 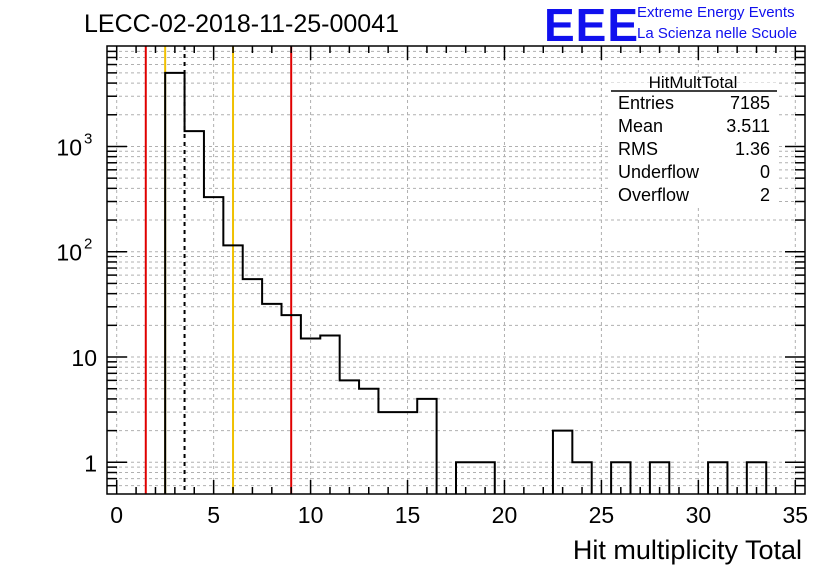 I want to click on x-tick-label: 30, so click(x=699, y=515).